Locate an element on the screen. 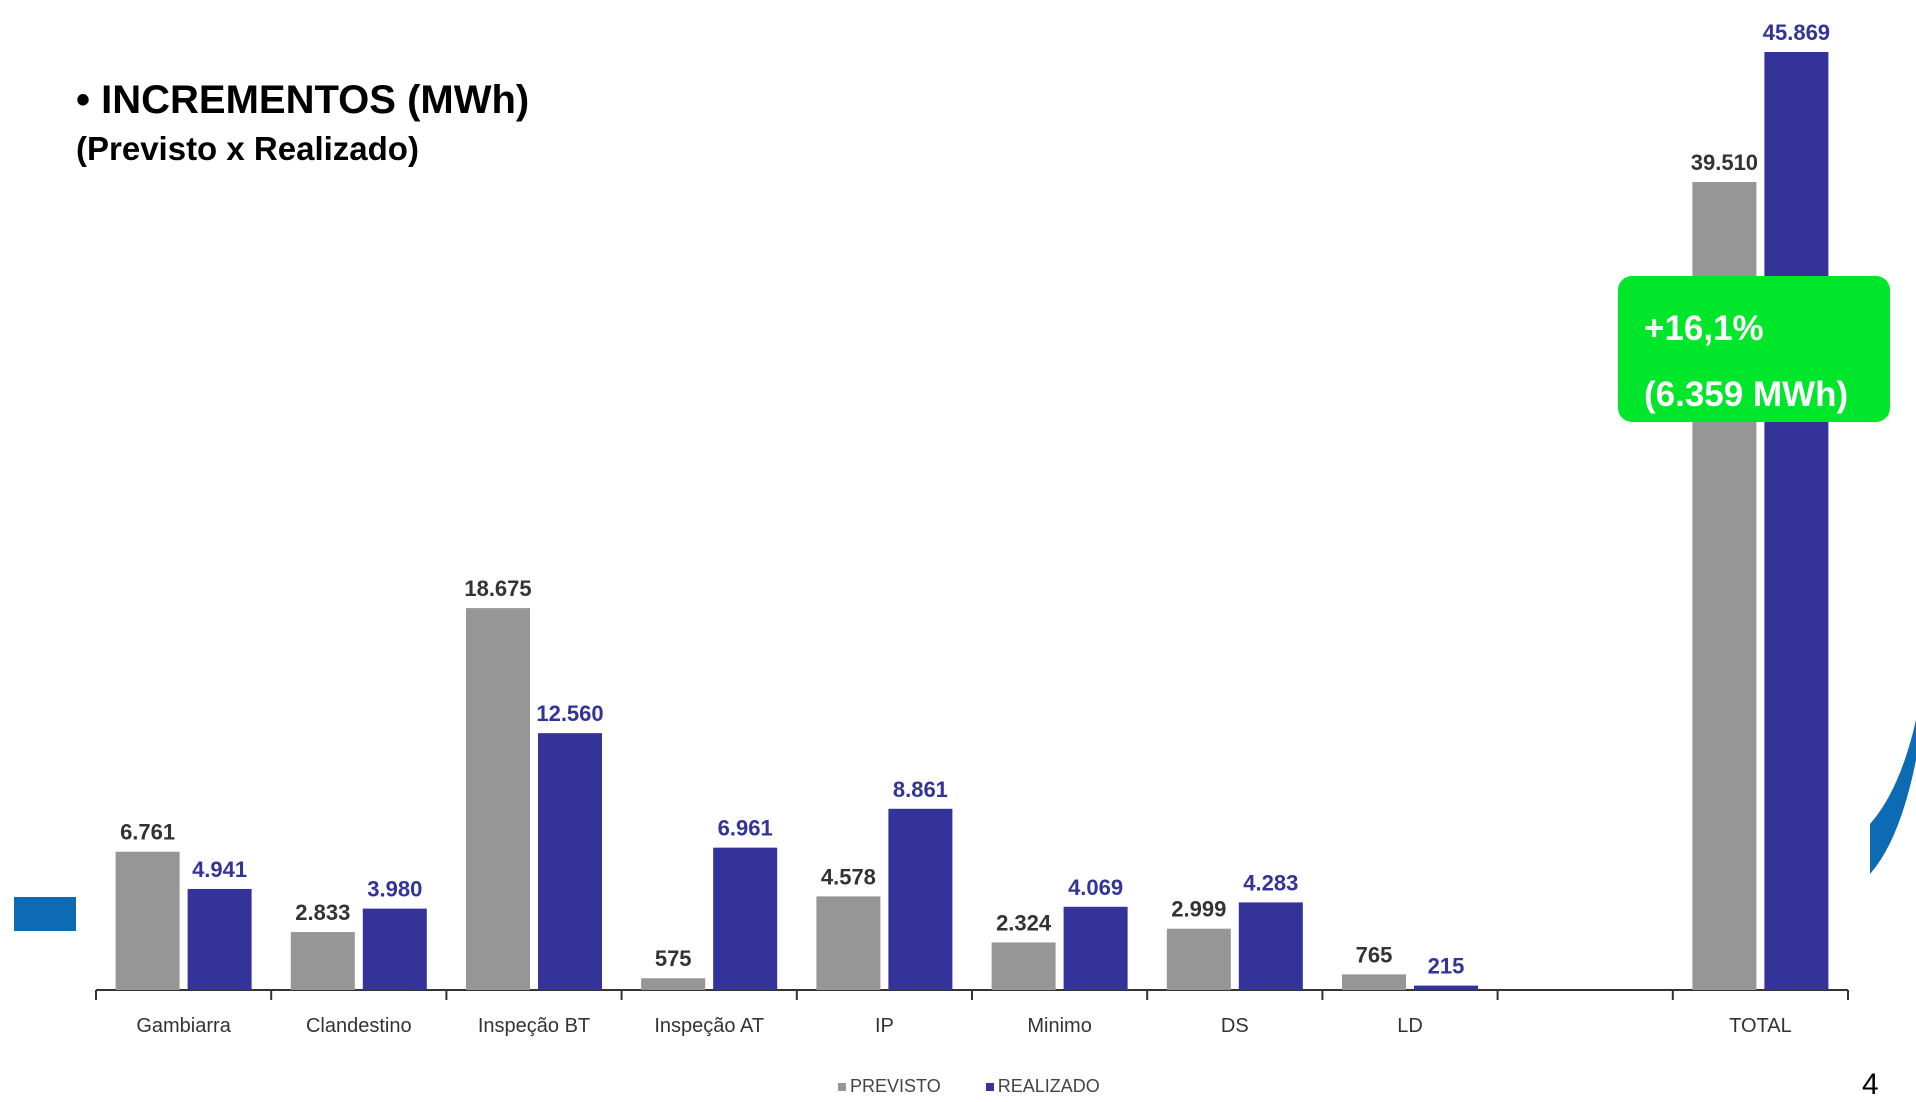  x-tick-label: TOTAL is located at coordinates (1760, 1026).